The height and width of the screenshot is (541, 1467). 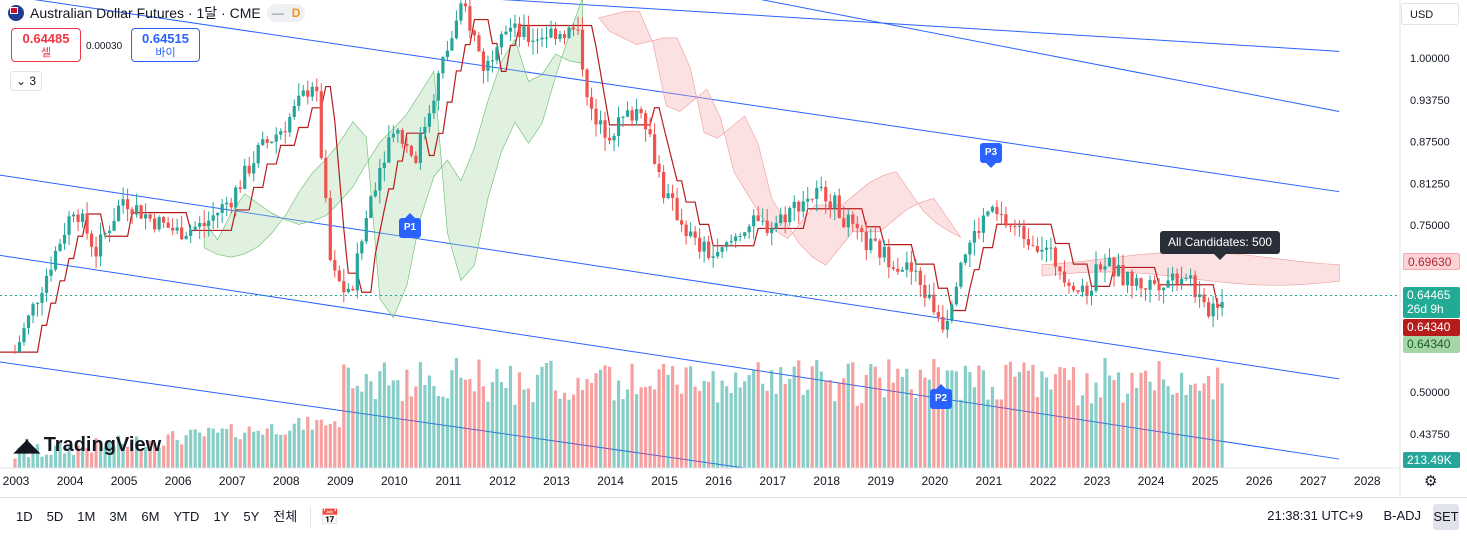 What do you see at coordinates (26, 81) in the screenshot?
I see `indicators-toggle: ⌄ 3` at bounding box center [26, 81].